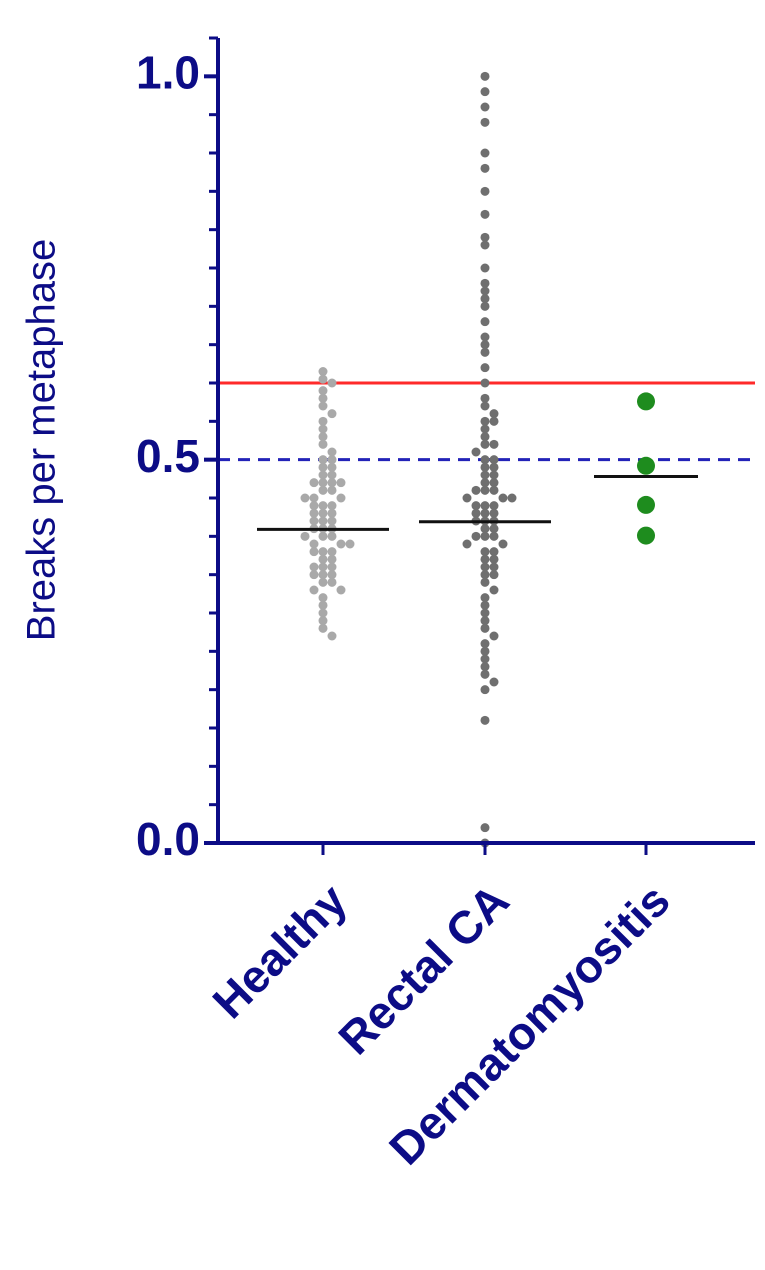 The width and height of the screenshot is (765, 1270). I want to click on x-tick-label: Healthy, so click(279, 951).